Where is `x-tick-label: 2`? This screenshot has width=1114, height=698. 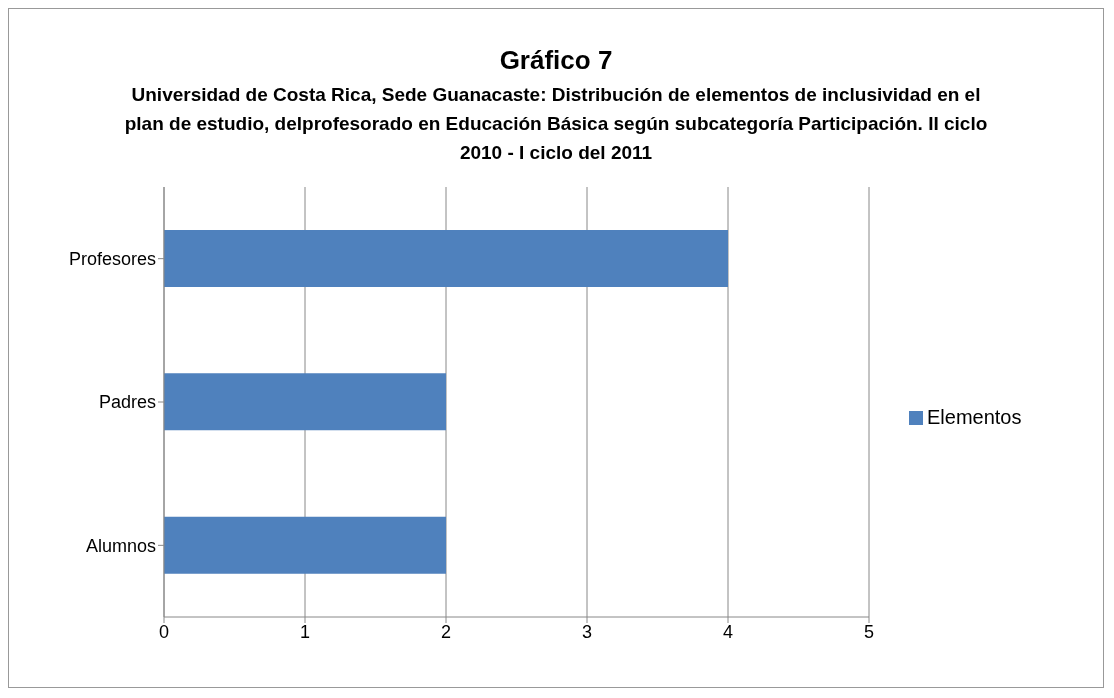 x-tick-label: 2 is located at coordinates (446, 631).